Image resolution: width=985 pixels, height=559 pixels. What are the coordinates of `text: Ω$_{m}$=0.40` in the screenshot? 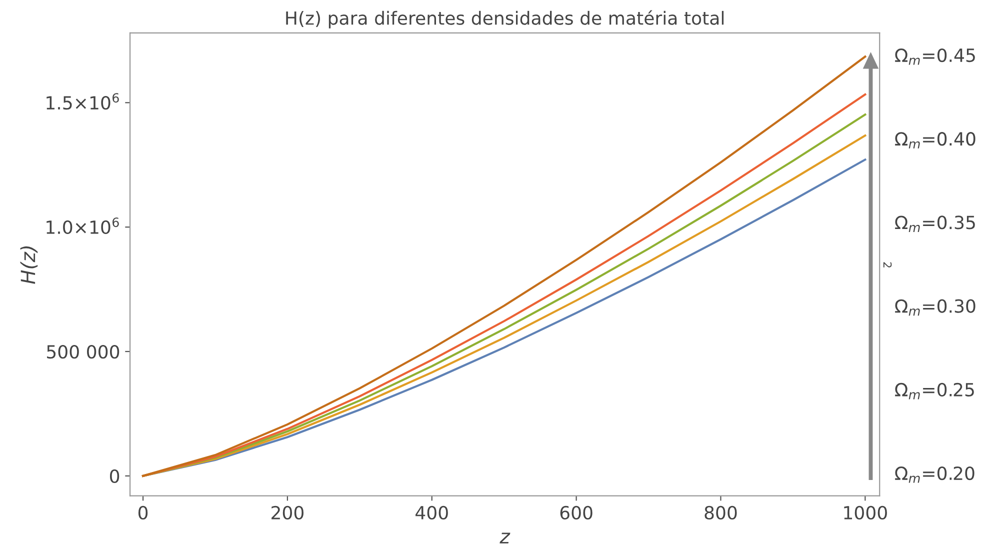 It's located at (935, 140).